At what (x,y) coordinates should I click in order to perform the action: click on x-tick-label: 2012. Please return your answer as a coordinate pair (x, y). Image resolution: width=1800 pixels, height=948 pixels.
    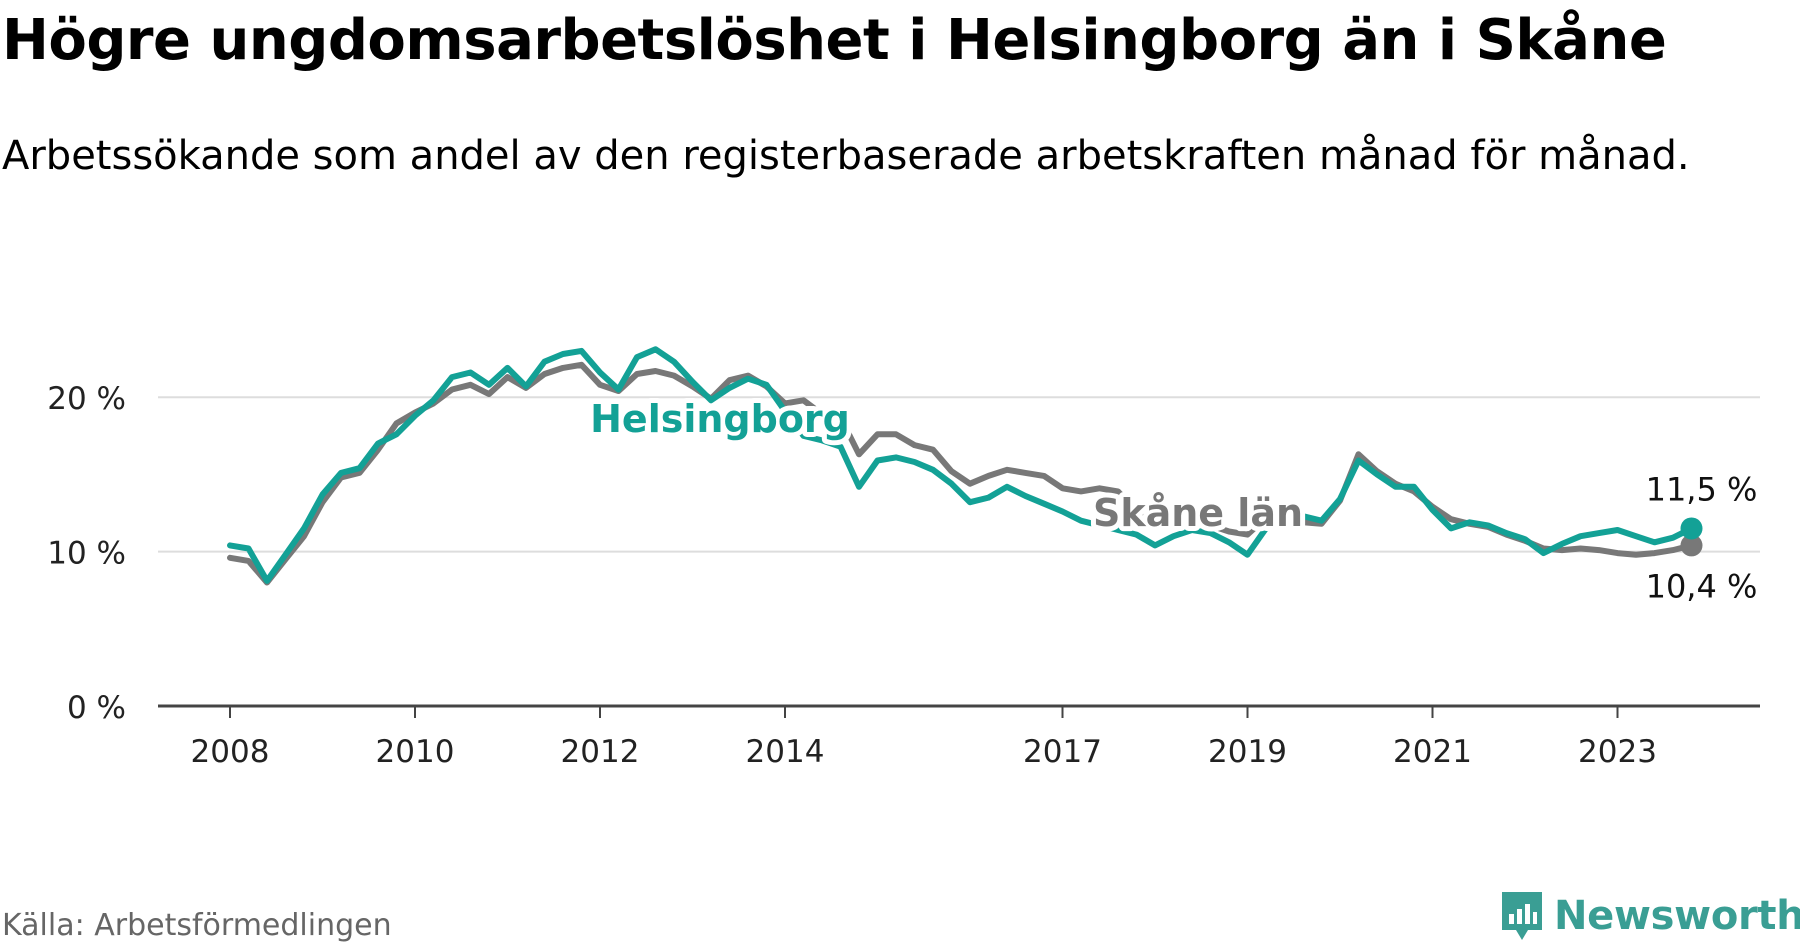
    Looking at the image, I should click on (600, 752).